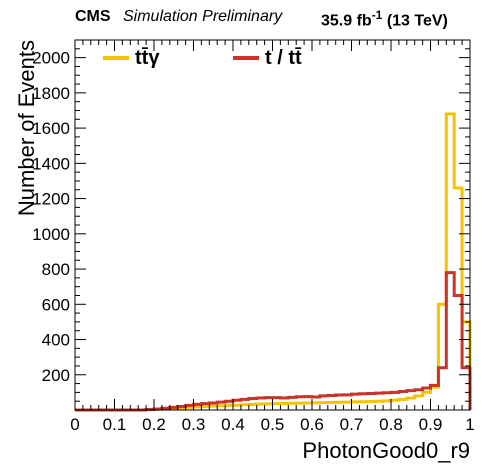  What do you see at coordinates (26, 128) in the screenshot?
I see `y-axis-label: Number of Events` at bounding box center [26, 128].